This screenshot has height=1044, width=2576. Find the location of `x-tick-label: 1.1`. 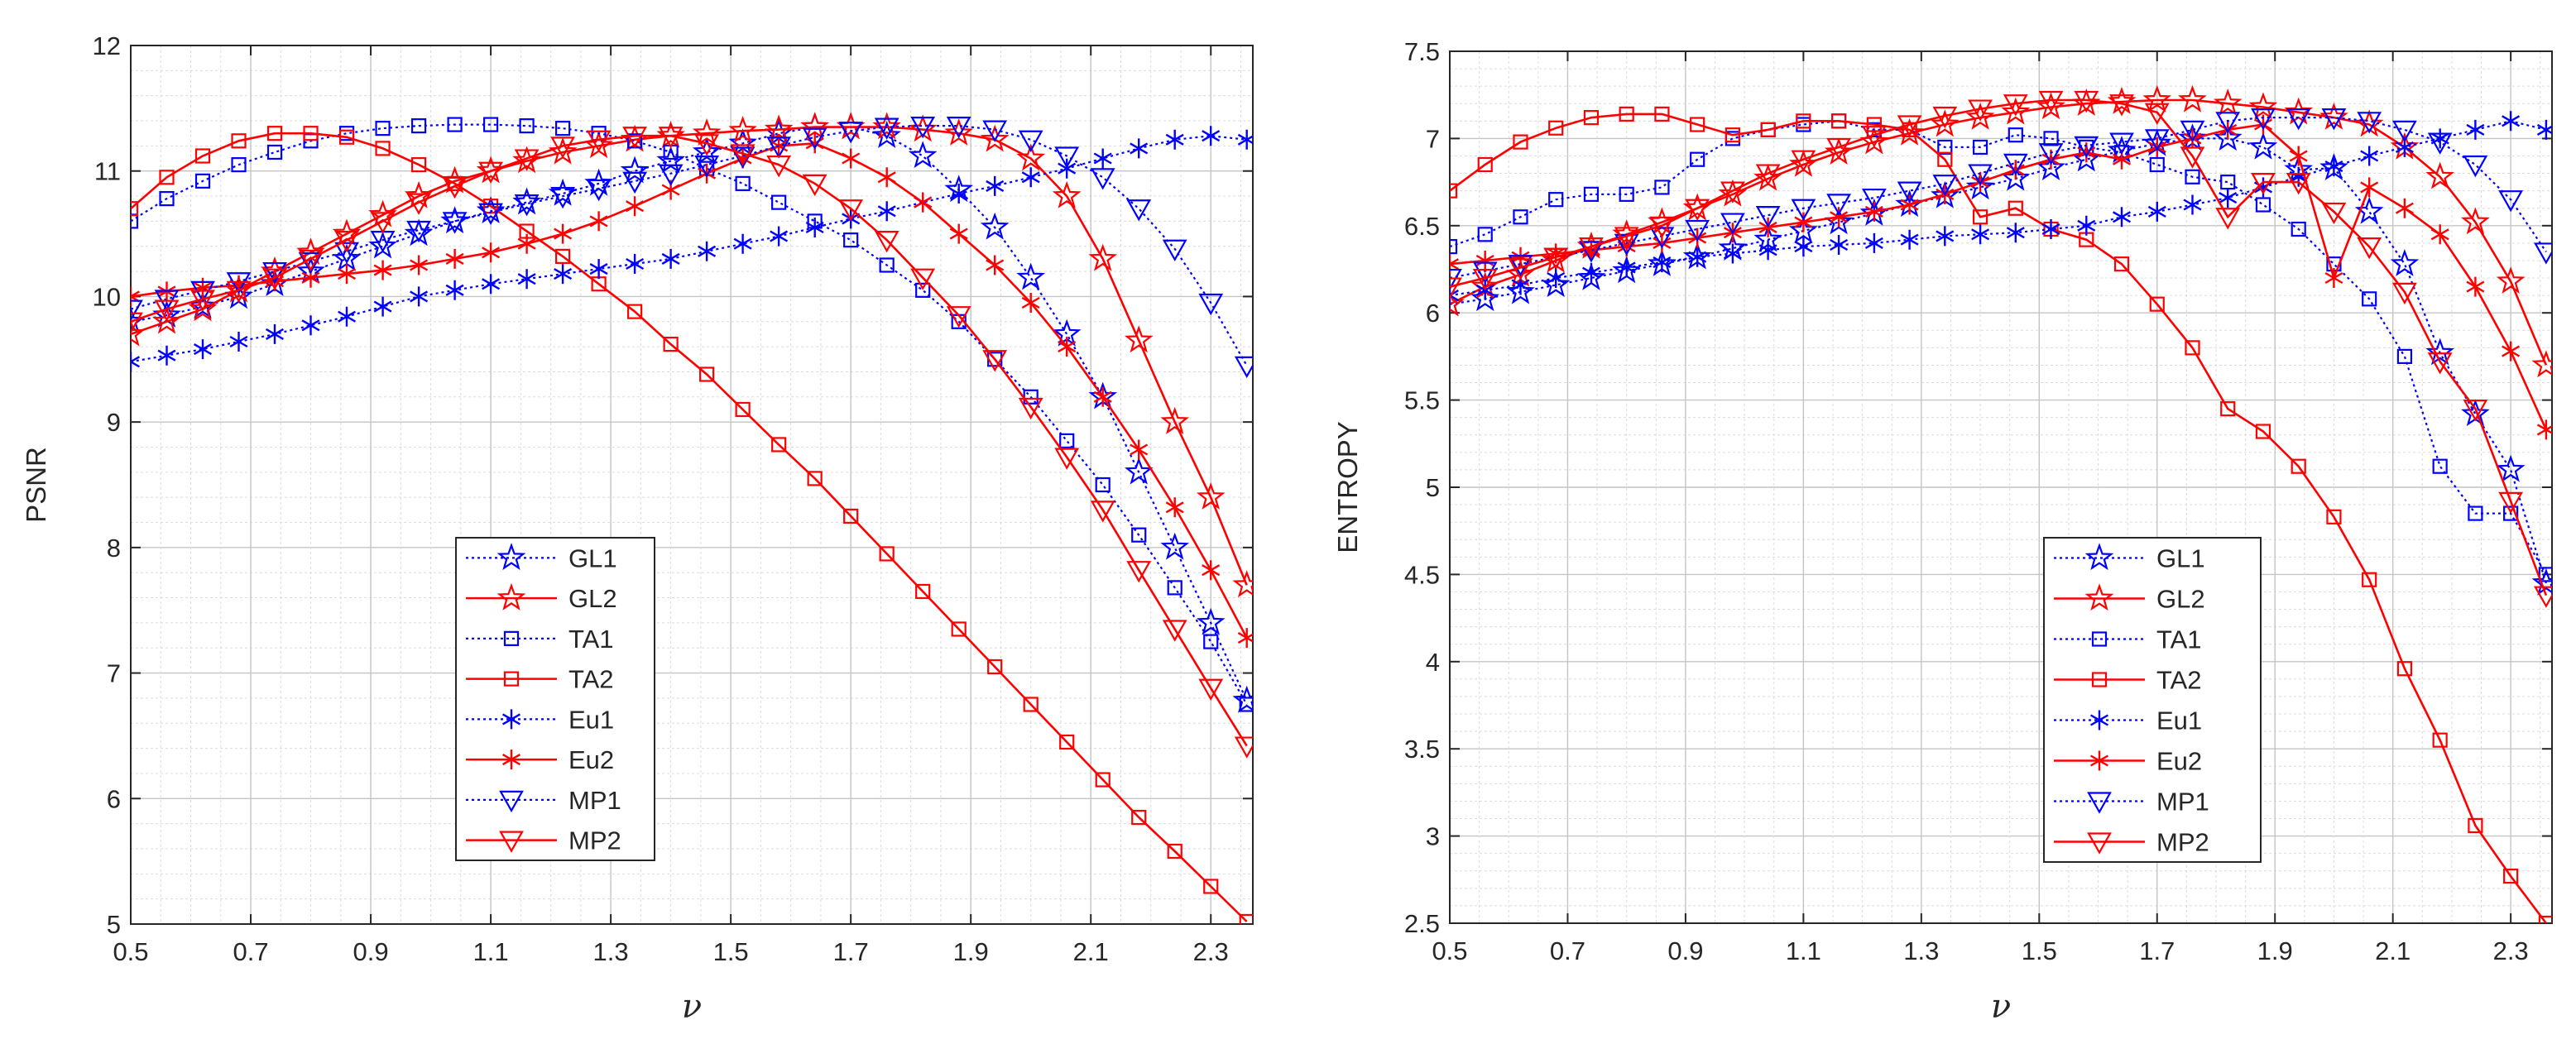

x-tick-label: 1.1 is located at coordinates (491, 951).